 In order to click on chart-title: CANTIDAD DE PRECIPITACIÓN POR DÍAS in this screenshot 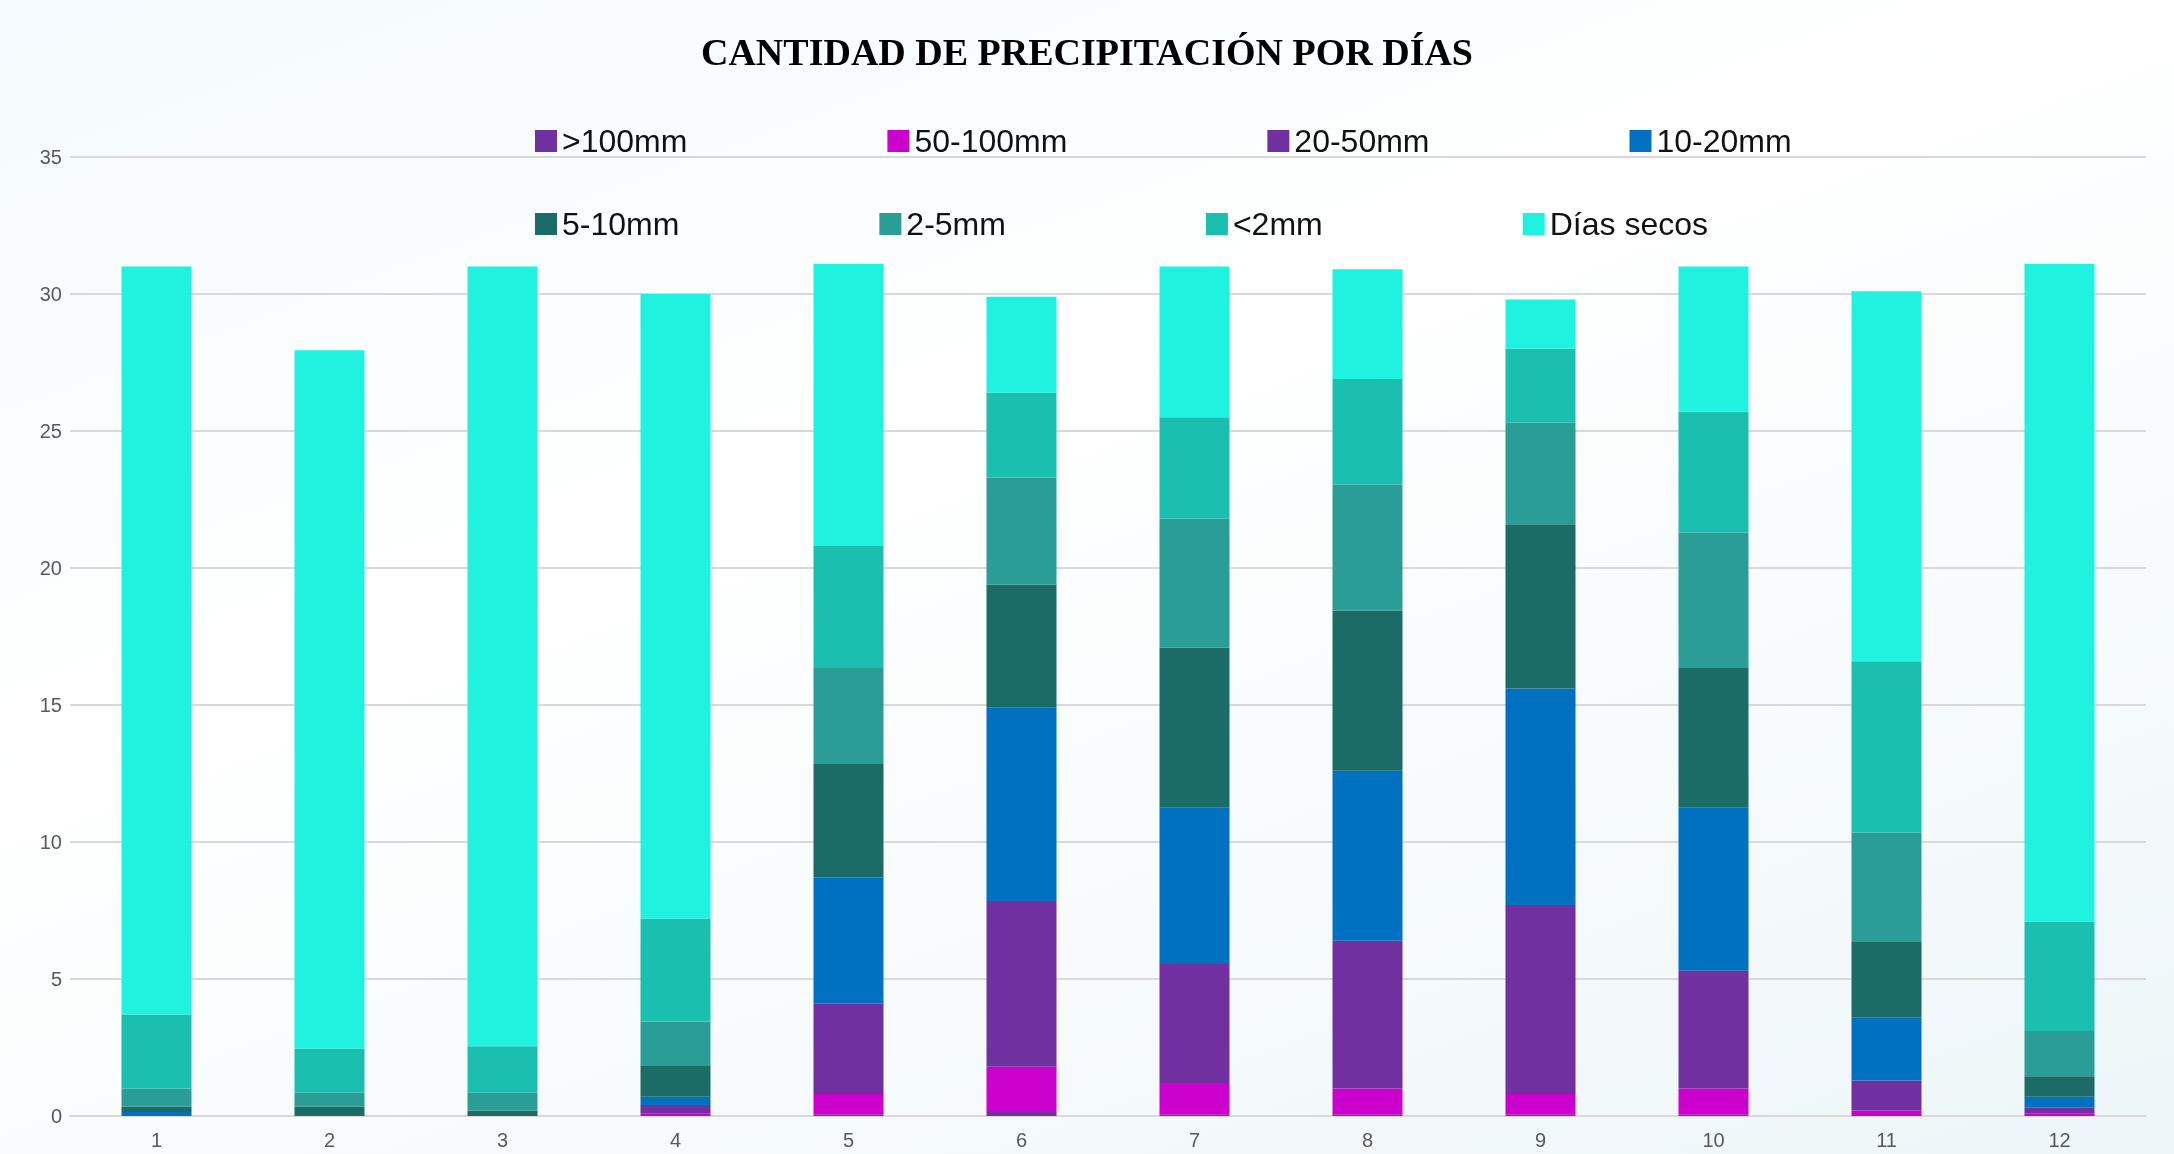, I will do `click(1087, 52)`.